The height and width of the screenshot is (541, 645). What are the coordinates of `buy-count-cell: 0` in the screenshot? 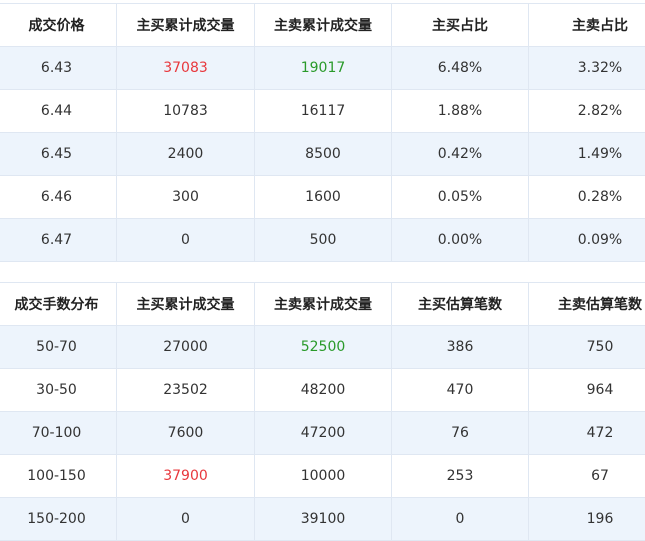 It's located at (460, 519).